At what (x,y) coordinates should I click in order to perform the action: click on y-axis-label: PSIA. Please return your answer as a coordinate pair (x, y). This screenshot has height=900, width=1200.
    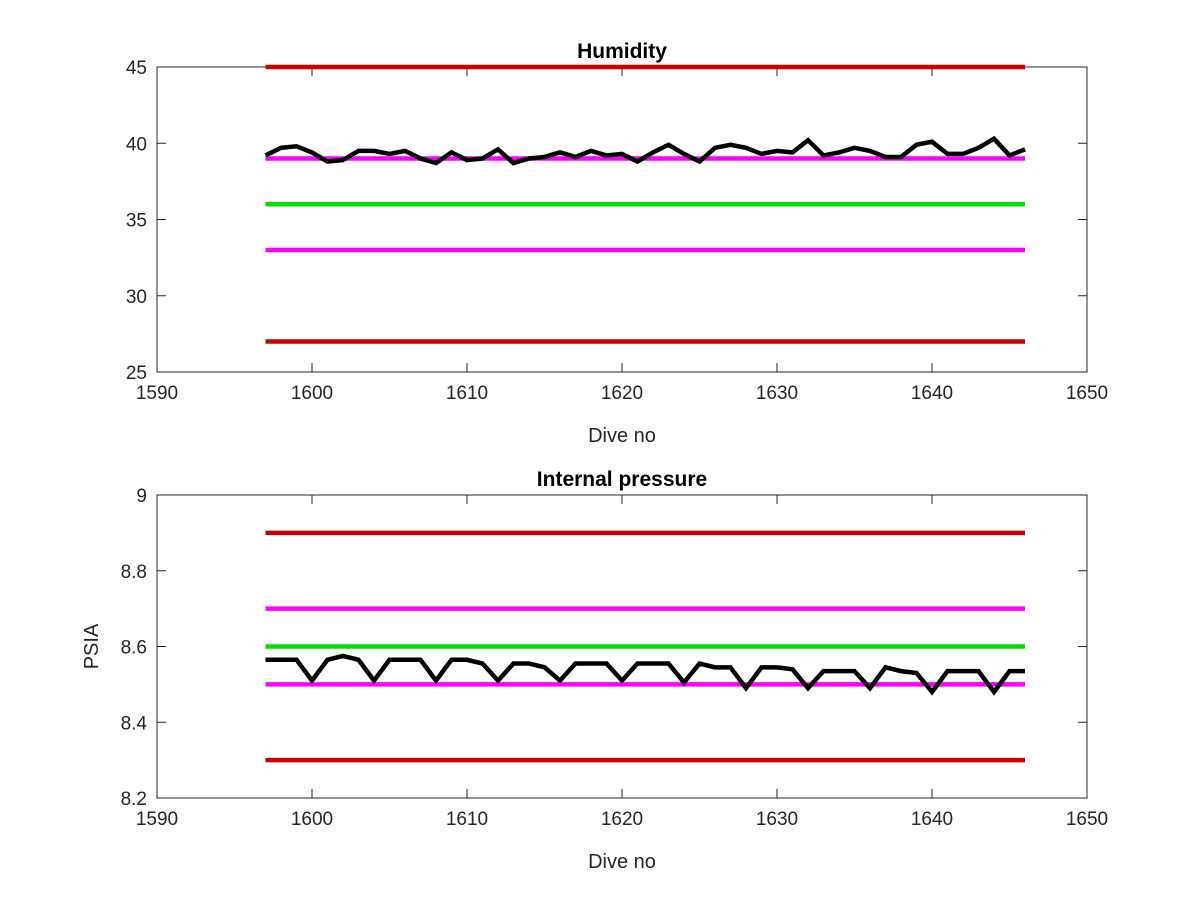
    Looking at the image, I should click on (92, 646).